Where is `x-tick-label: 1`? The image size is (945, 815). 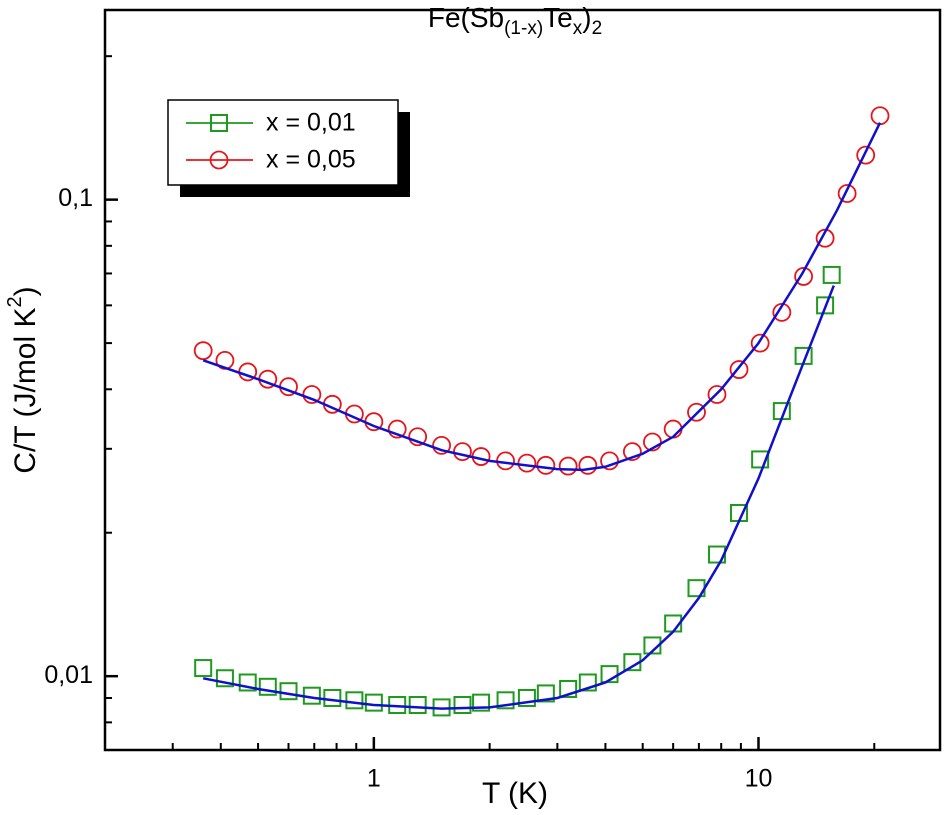 x-tick-label: 1 is located at coordinates (374, 779).